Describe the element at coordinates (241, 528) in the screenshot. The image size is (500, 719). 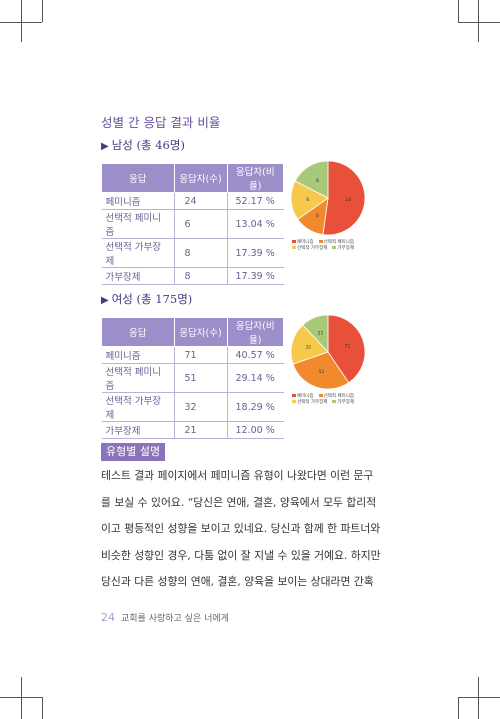
I see `body-line: 이고 평등적인 성향을 보이고 있네요. 당신과 함께 한 파트너와` at that location.